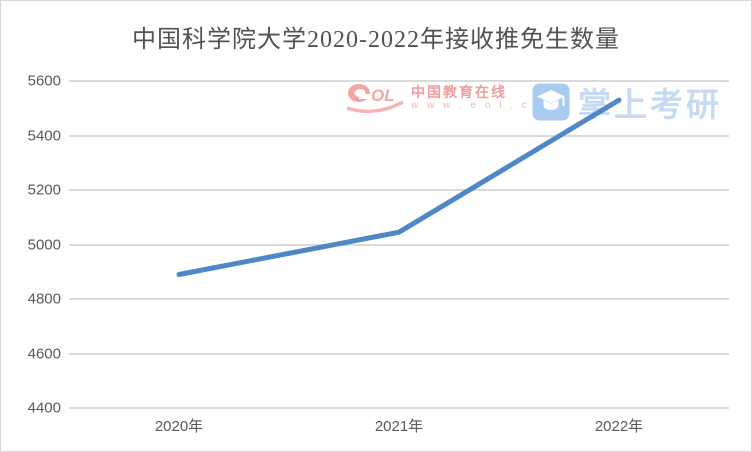 This screenshot has height=452, width=752. What do you see at coordinates (551, 104) in the screenshot?
I see `graduation-cap-icon` at bounding box center [551, 104].